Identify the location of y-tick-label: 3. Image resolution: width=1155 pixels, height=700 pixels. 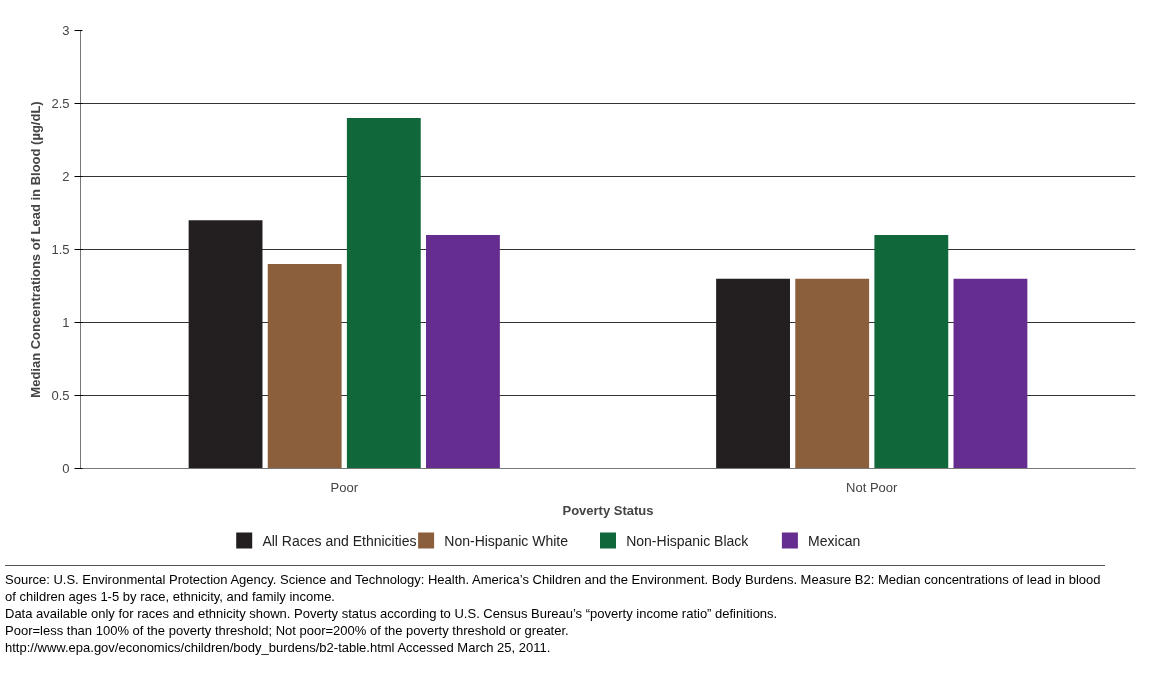
(66, 30).